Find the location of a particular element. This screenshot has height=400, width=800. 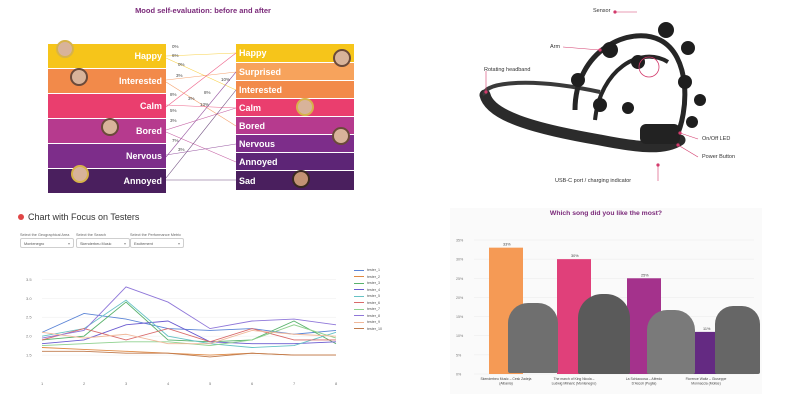

legend-label: tester_9 is located at coordinates (373, 322).